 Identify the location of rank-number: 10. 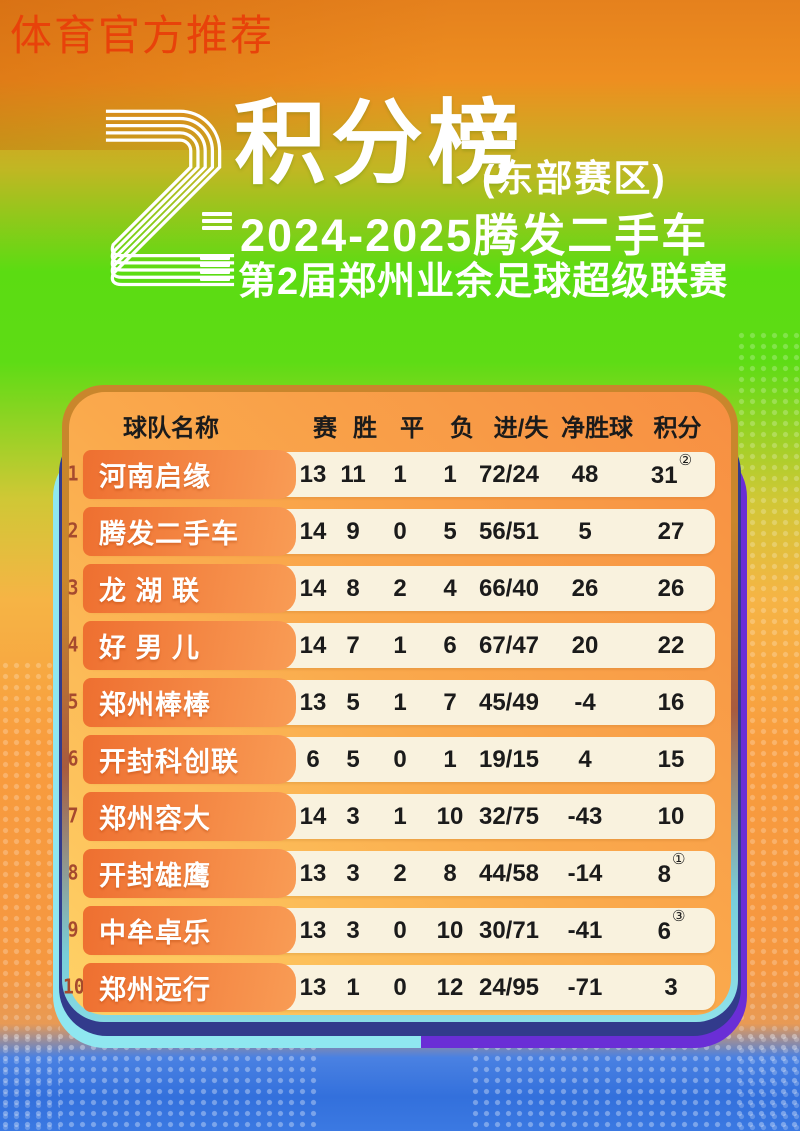
(74, 987).